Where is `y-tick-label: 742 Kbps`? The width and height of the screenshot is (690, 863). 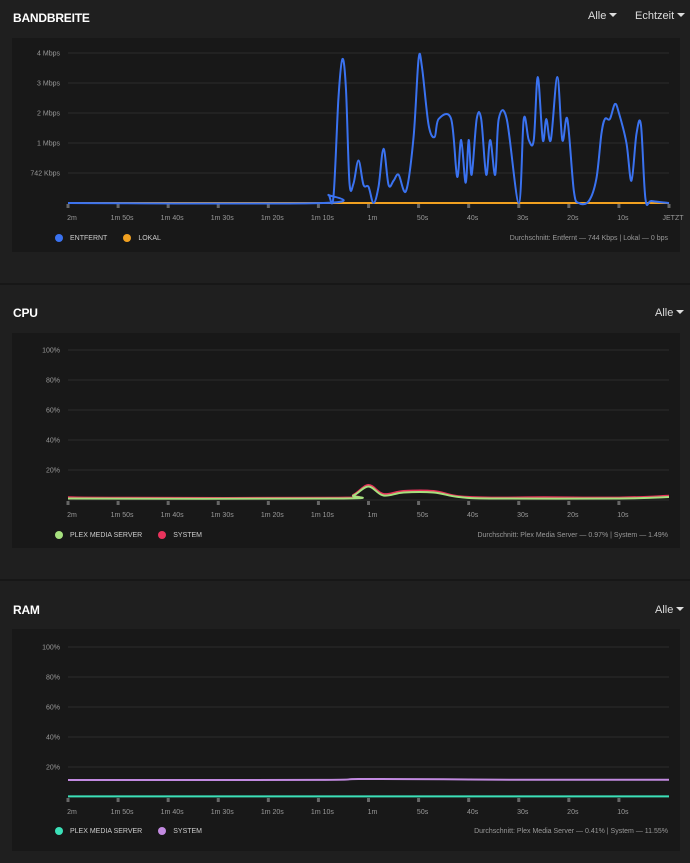 y-tick-label: 742 Kbps is located at coordinates (45, 174).